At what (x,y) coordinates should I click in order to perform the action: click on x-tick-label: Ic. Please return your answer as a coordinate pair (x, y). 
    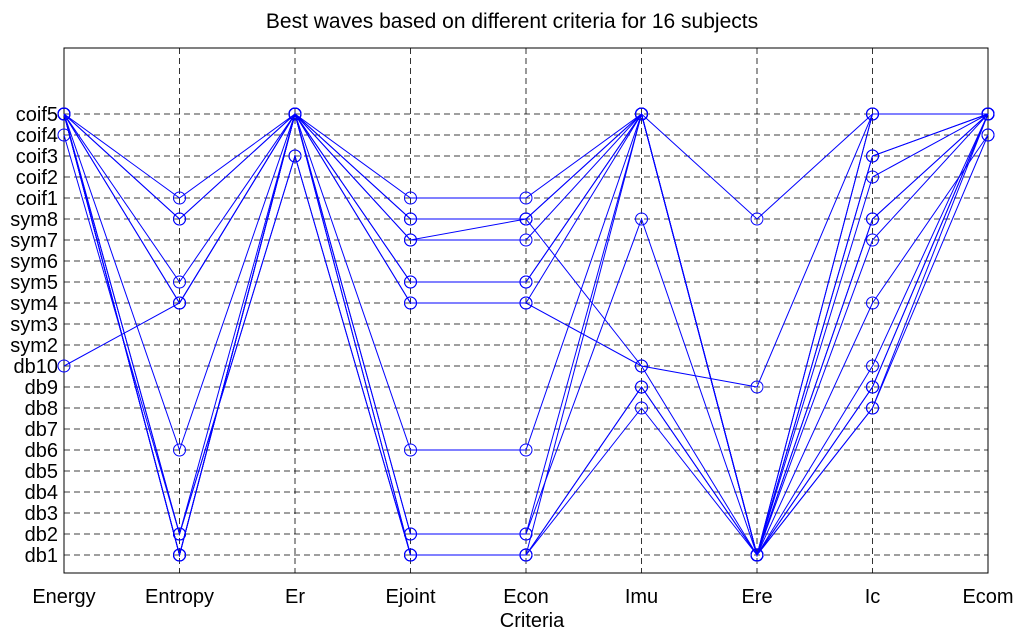
    Looking at the image, I should click on (873, 597).